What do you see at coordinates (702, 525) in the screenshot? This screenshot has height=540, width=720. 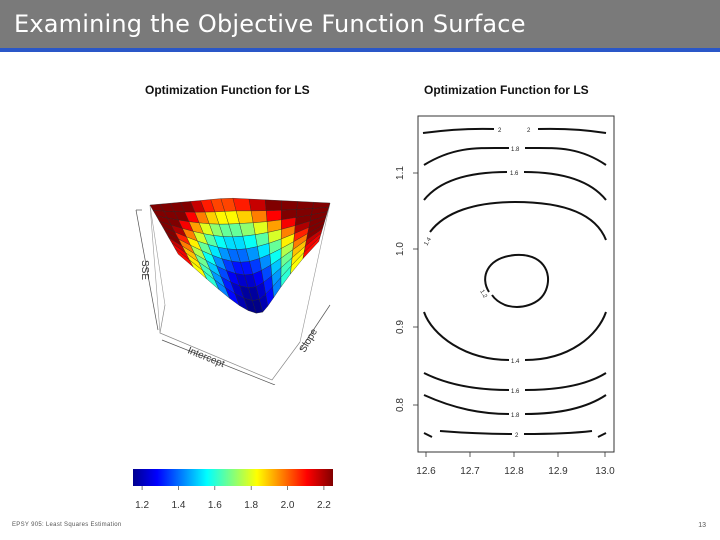 I see `footer-page-number: 13` at bounding box center [702, 525].